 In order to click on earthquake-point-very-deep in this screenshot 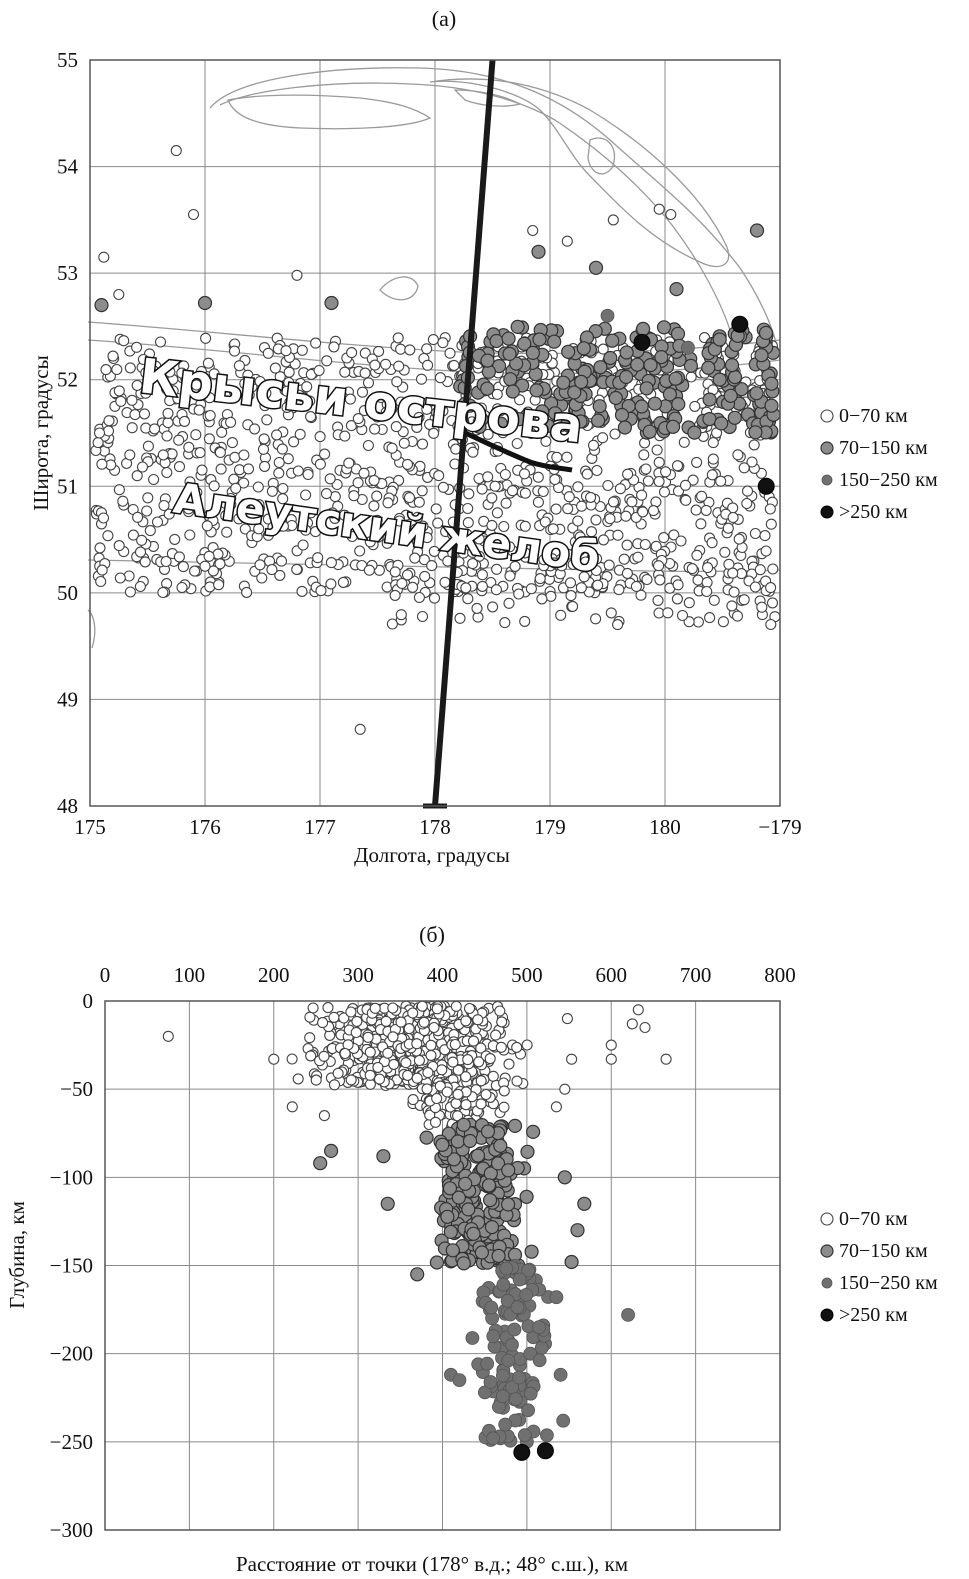, I will do `click(766, 486)`.